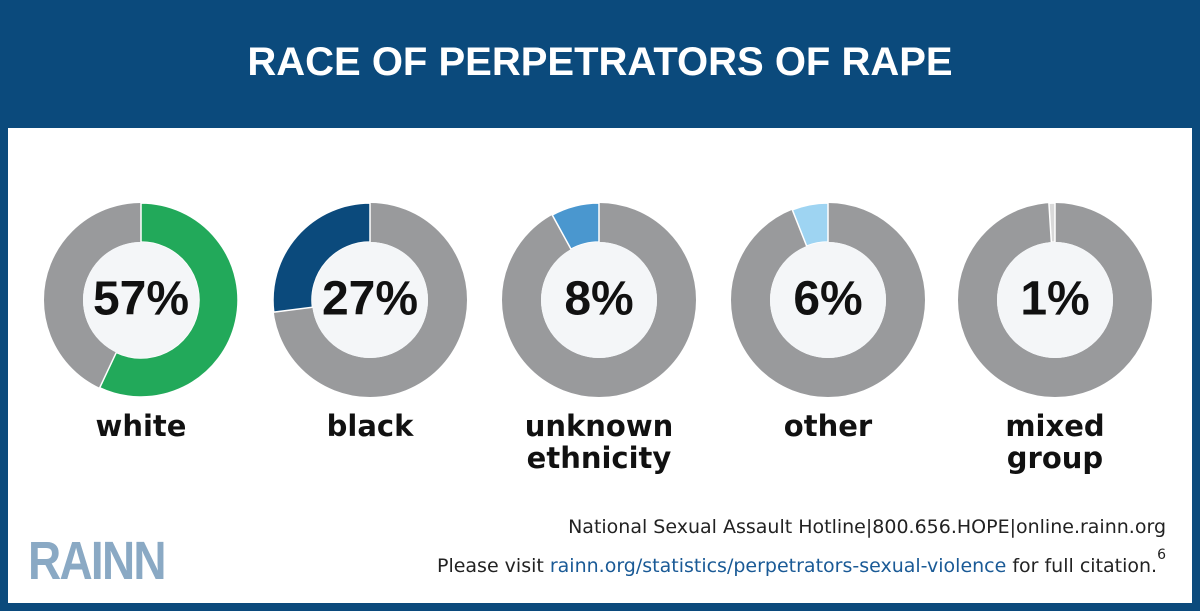 The width and height of the screenshot is (1200, 611). What do you see at coordinates (828, 426) in the screenshot?
I see `category-label: other` at bounding box center [828, 426].